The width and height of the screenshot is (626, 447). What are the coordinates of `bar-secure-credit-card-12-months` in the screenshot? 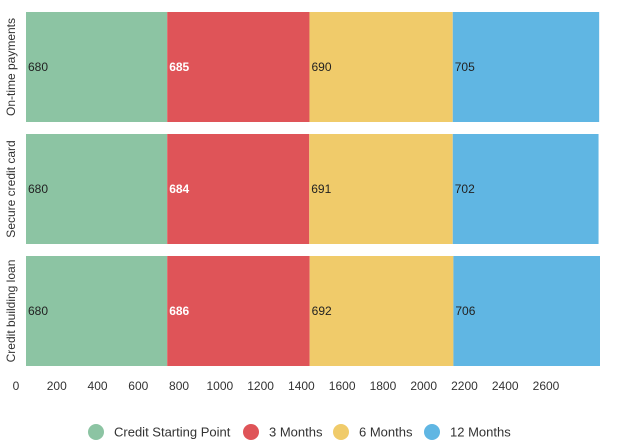 It's located at (525, 189).